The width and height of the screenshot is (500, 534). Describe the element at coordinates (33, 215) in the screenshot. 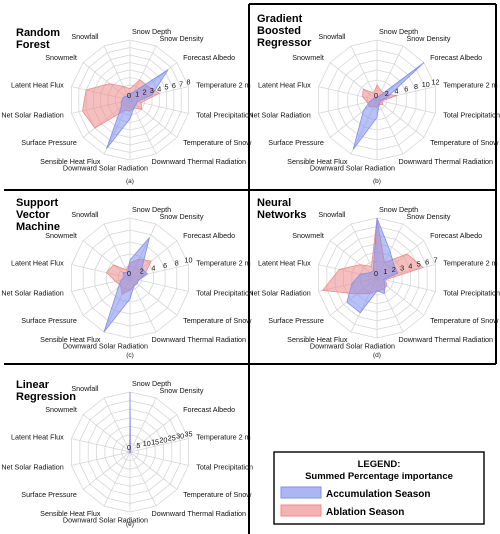

I see `panel-title: Vector` at that location.